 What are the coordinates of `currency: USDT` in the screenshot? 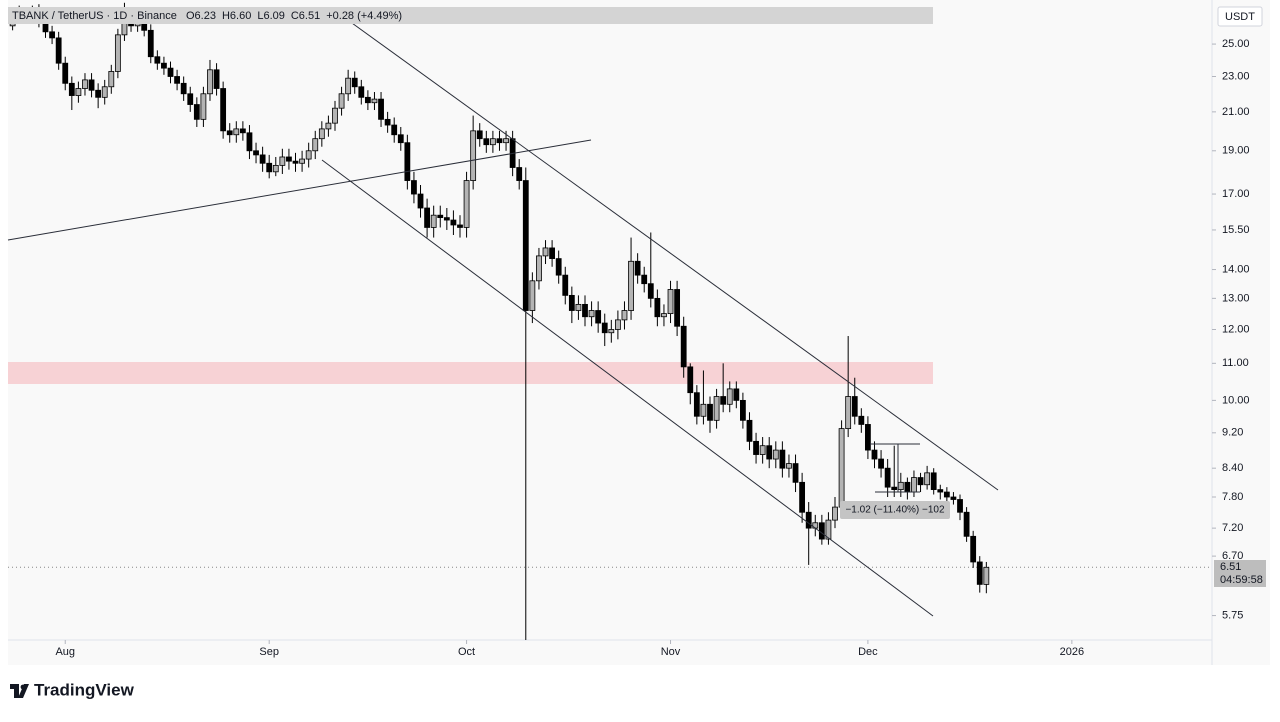 It's located at (1240, 17).